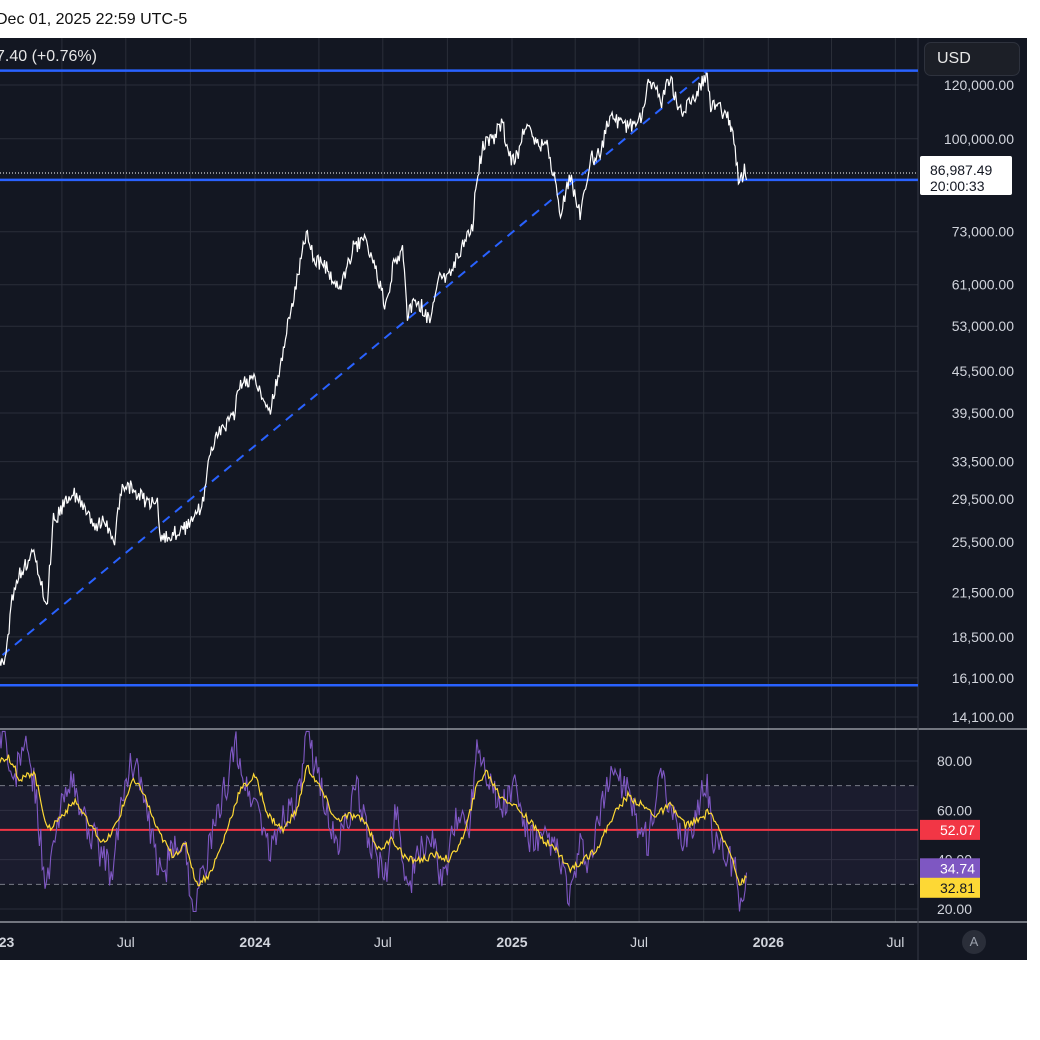  I want to click on rsi-value-tag: 34.74, so click(957, 868).